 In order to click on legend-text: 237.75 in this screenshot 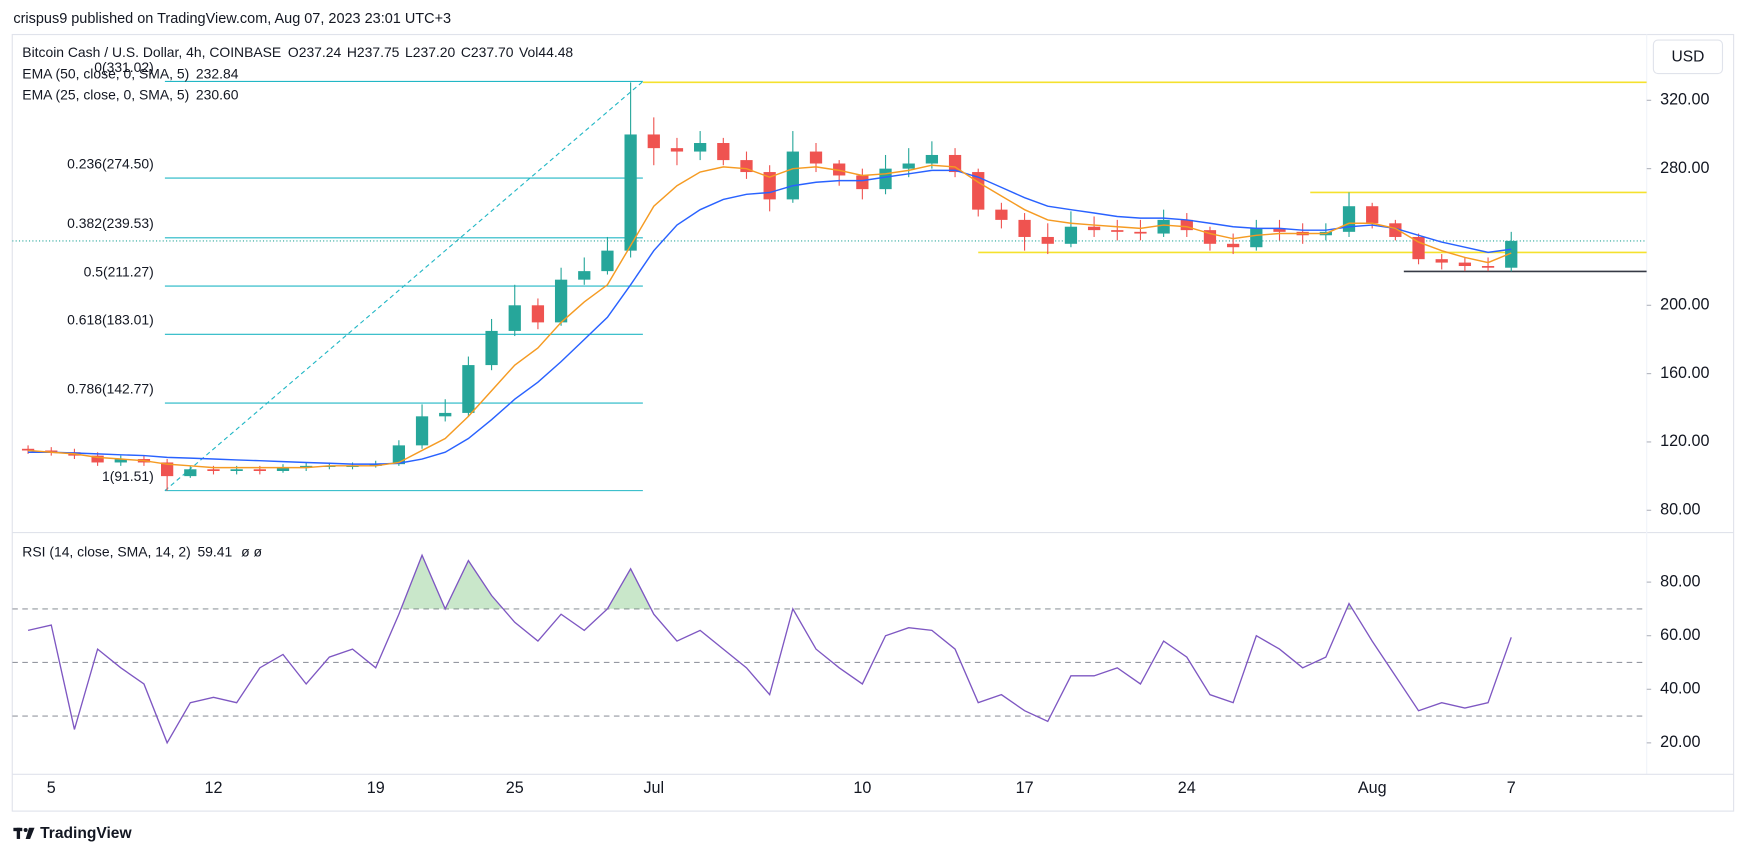, I will do `click(378, 52)`.